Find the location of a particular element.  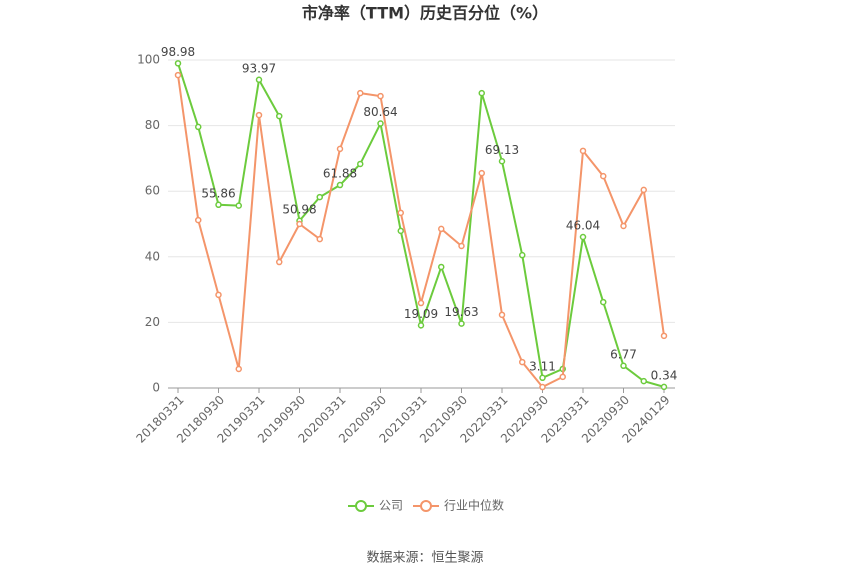

data-label: 80.64 is located at coordinates (380, 112).